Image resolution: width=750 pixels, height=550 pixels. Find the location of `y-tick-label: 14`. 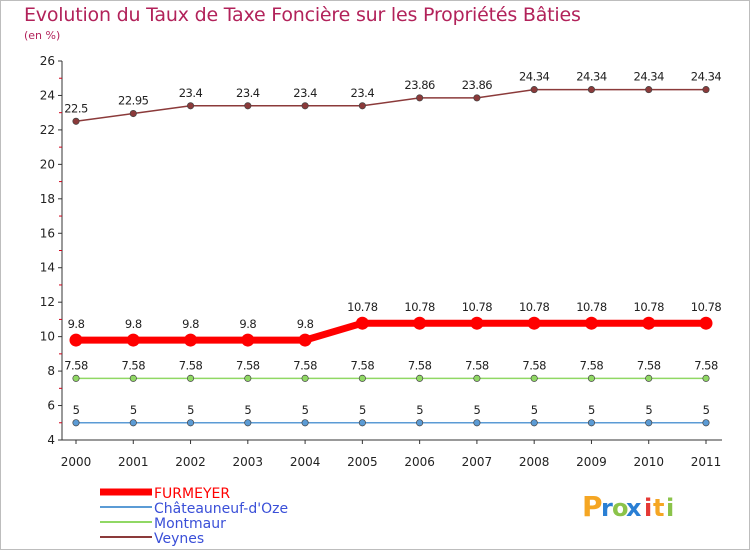

y-tick-label: 14 is located at coordinates (47, 268).